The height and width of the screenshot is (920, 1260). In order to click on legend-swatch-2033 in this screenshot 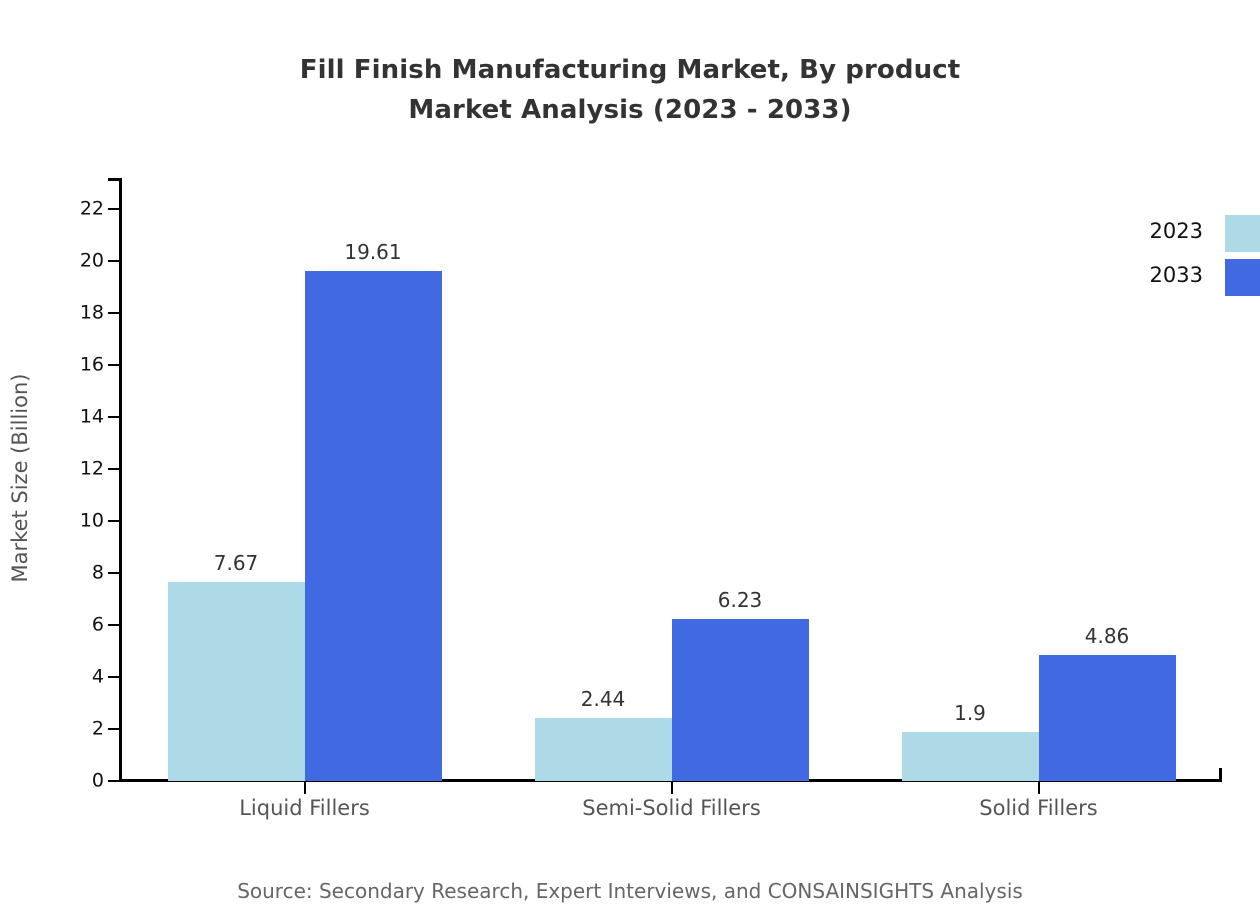, I will do `click(1242, 277)`.